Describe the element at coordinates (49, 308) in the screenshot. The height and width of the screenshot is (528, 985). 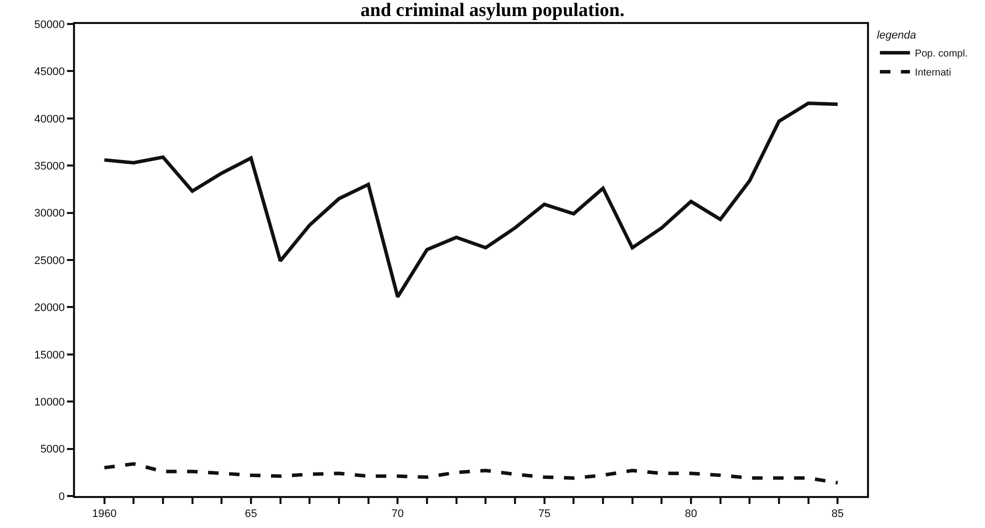
I see `y-tick-label: 20000` at that location.